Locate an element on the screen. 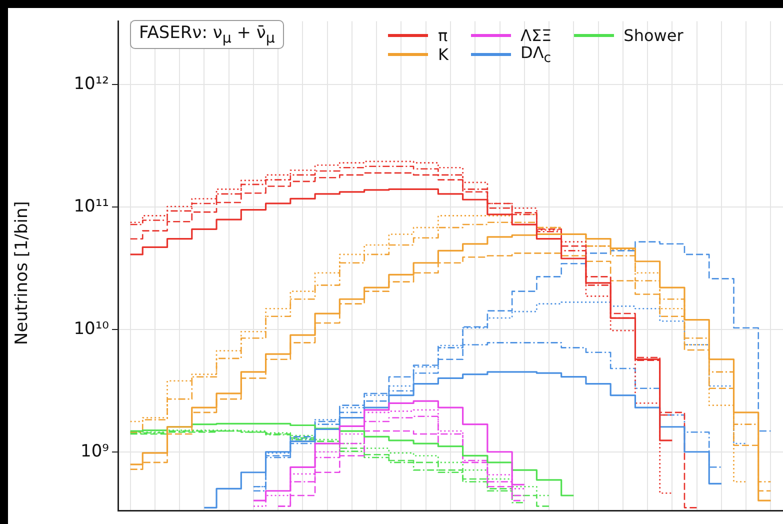 The width and height of the screenshot is (783, 524). chart-title: FASERν: ν$_{μ}$ + ν̄$_{μ}$ is located at coordinates (207, 35).